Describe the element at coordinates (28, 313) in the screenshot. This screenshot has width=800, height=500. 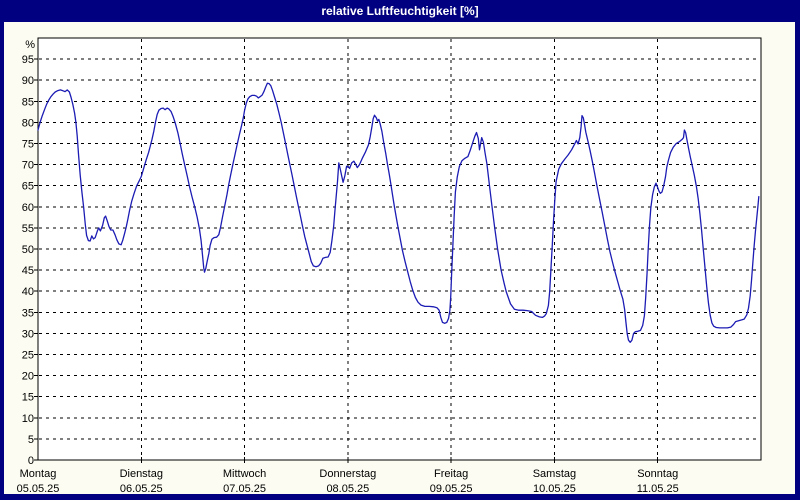
I see `y-axis-tick-label: 35` at that location.